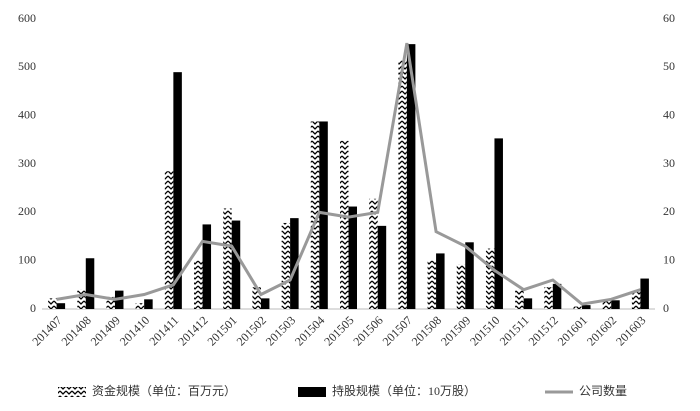  Describe the element at coordinates (27, 259) in the screenshot. I see `y-tick-label: 100` at that location.